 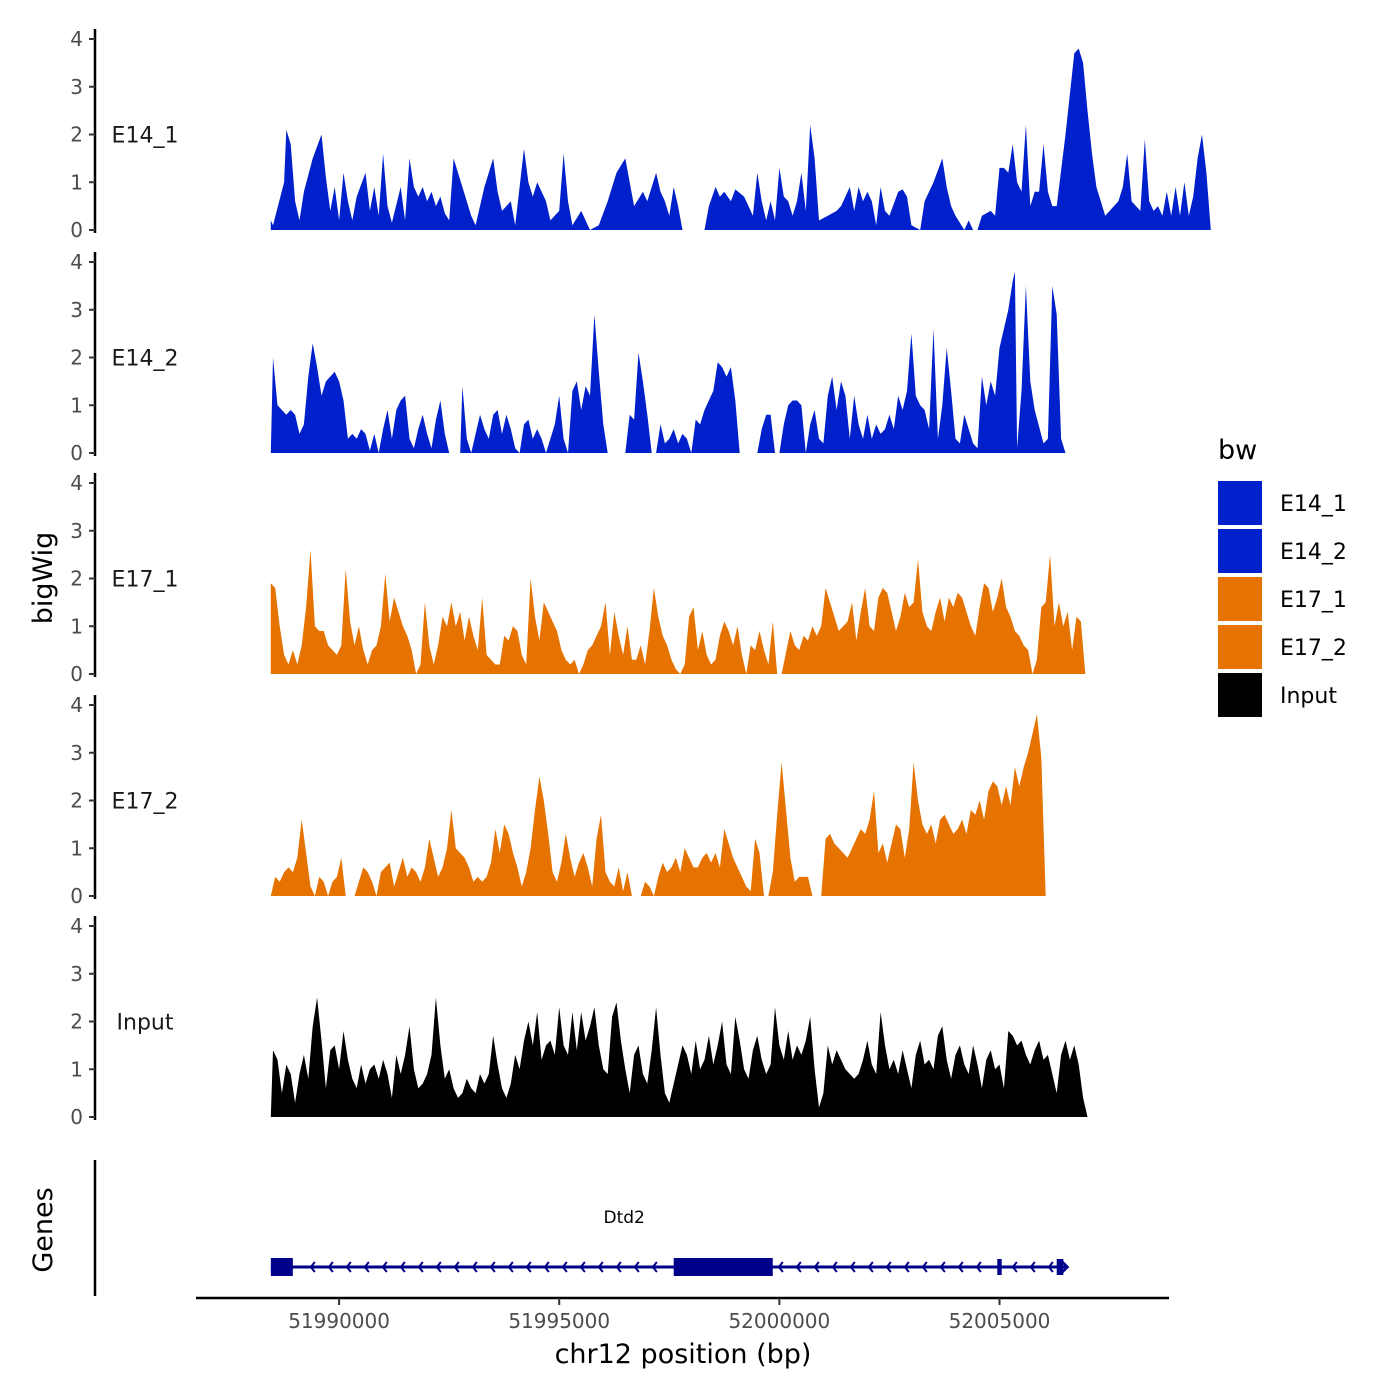 I want to click on legend-label: E14_2, so click(x=1313, y=552).